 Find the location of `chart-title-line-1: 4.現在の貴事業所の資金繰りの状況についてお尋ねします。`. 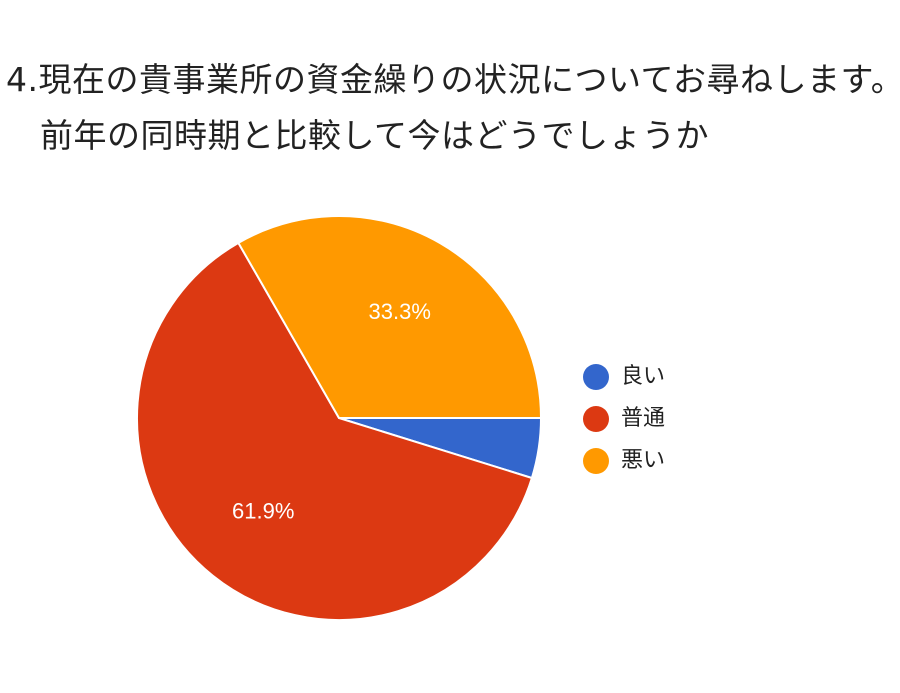

chart-title-line-1: 4.現在の貴事業所の資金繰りの状況についてお尋ねします。 is located at coordinates (453, 79).